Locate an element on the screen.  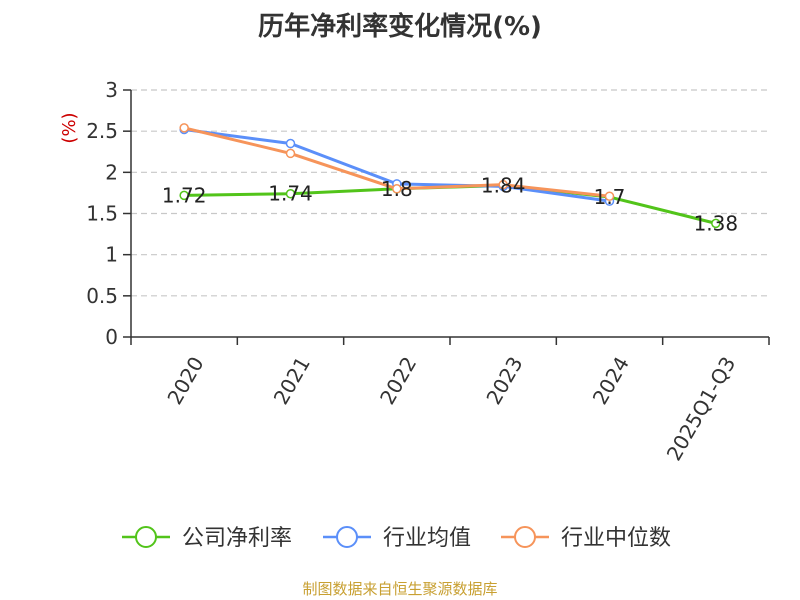
data-label: 1.72 is located at coordinates (184, 195).